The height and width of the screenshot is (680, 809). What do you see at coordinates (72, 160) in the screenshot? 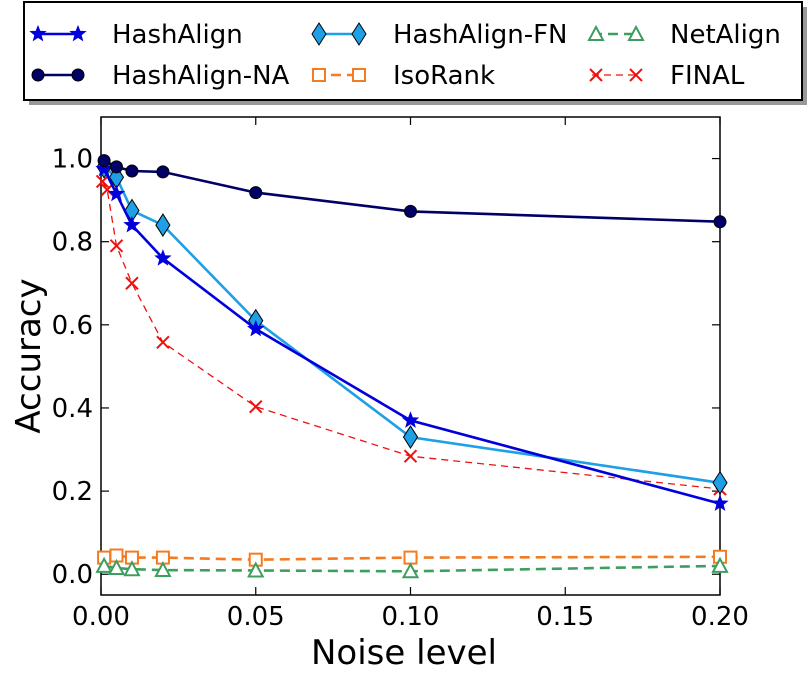
I see `y-tick-label: 1.0` at bounding box center [72, 160].